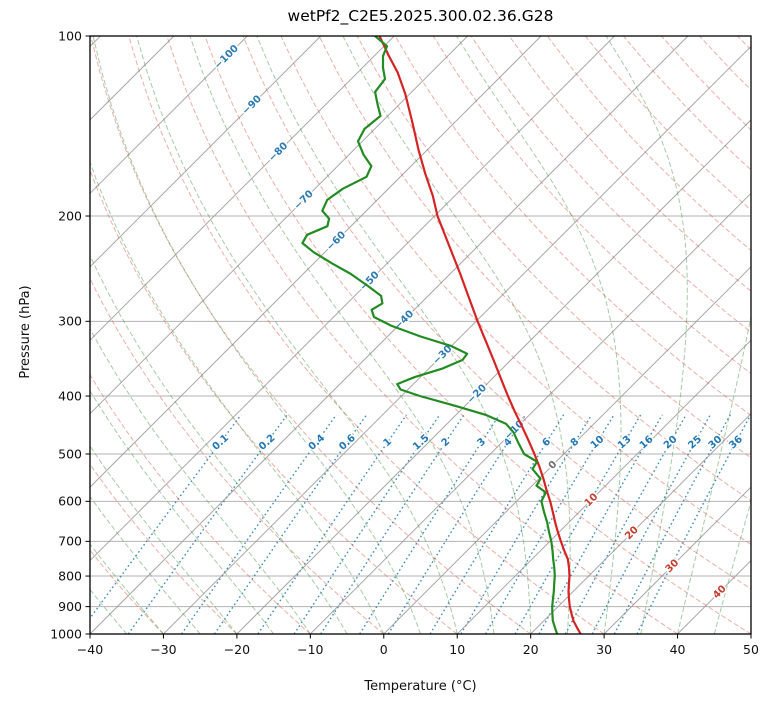  What do you see at coordinates (66, 633) in the screenshot?
I see `y-tick-label: 1000` at bounding box center [66, 633].